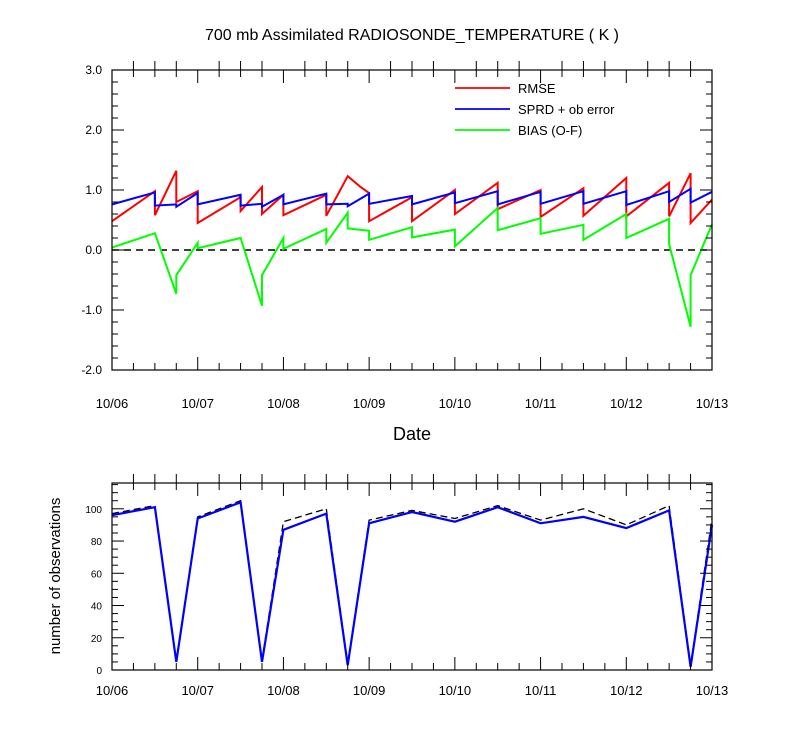  Describe the element at coordinates (626, 690) in the screenshot. I see `bottom-xtick-label: 10/12` at that location.